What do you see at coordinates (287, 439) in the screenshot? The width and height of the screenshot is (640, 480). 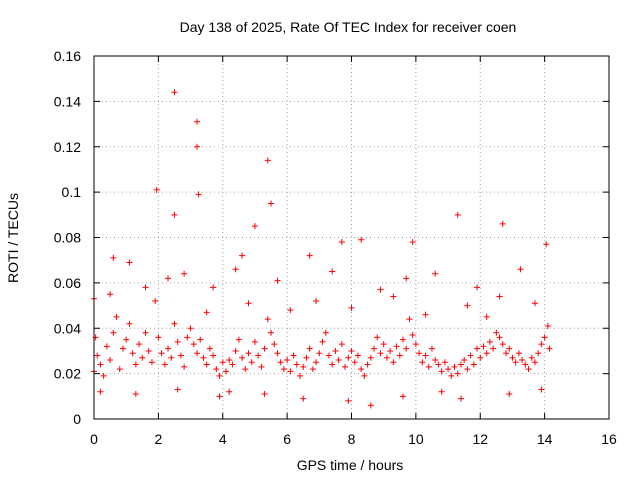 I see `x-tick-label: 6` at bounding box center [287, 439].